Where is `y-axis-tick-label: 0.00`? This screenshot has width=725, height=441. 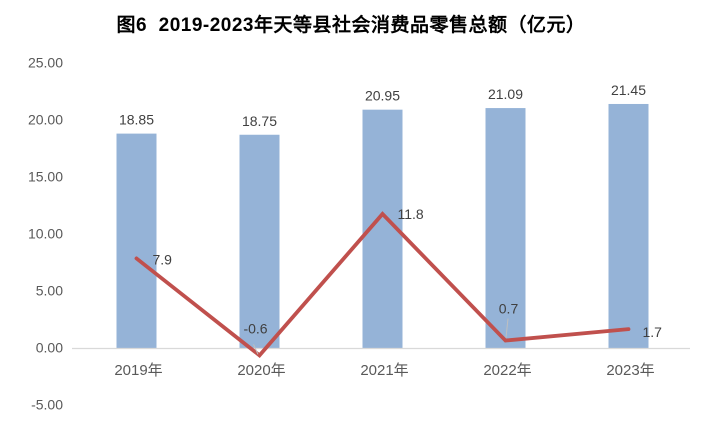 y-axis-tick-label: 0.00 is located at coordinates (49, 348).